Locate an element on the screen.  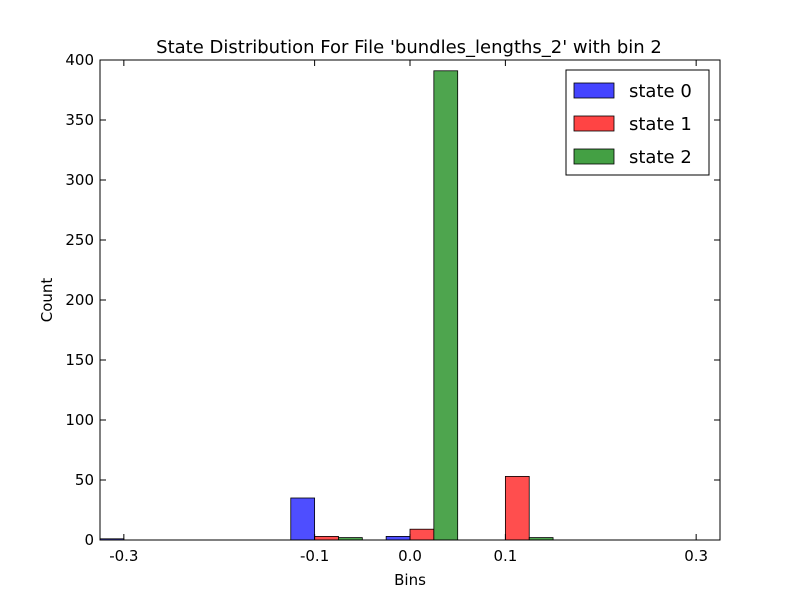
y-tick-label: 300 is located at coordinates (79, 180).